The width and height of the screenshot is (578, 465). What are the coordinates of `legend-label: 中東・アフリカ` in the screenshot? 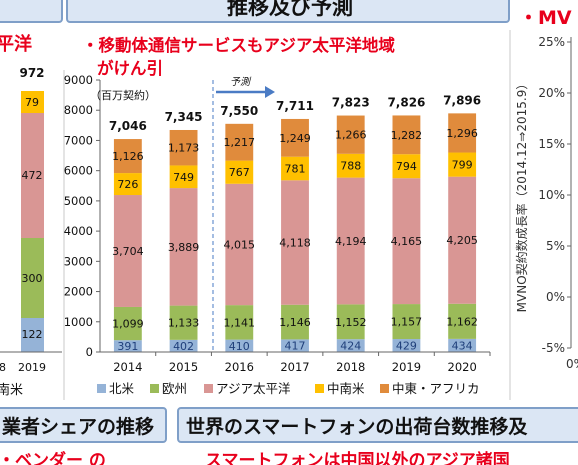 It's located at (436, 388).